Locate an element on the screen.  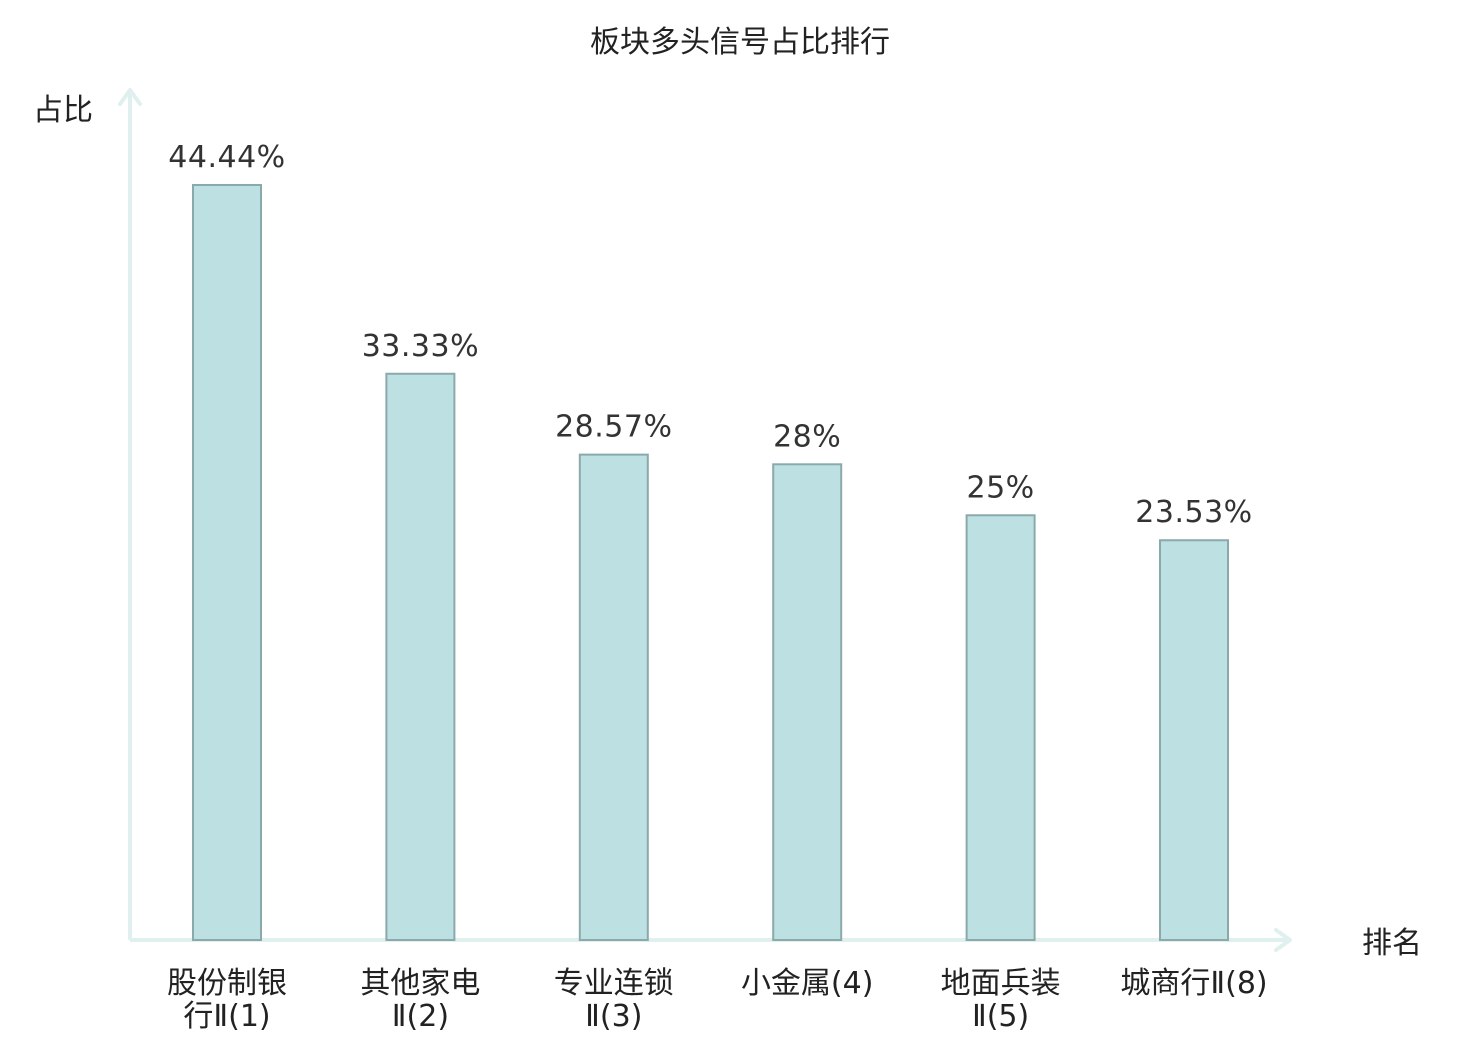
data-label: 23.53% is located at coordinates (1193, 512).